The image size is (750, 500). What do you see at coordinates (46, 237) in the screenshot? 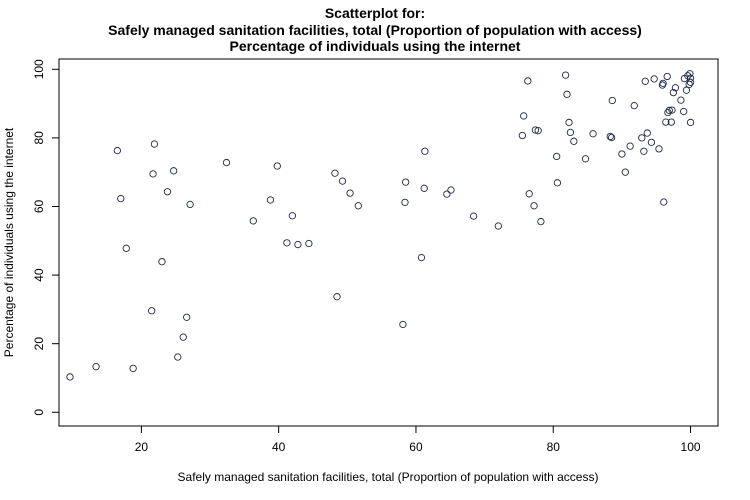
I see `y-axis: 0 20 40 60 80 100` at bounding box center [46, 237].